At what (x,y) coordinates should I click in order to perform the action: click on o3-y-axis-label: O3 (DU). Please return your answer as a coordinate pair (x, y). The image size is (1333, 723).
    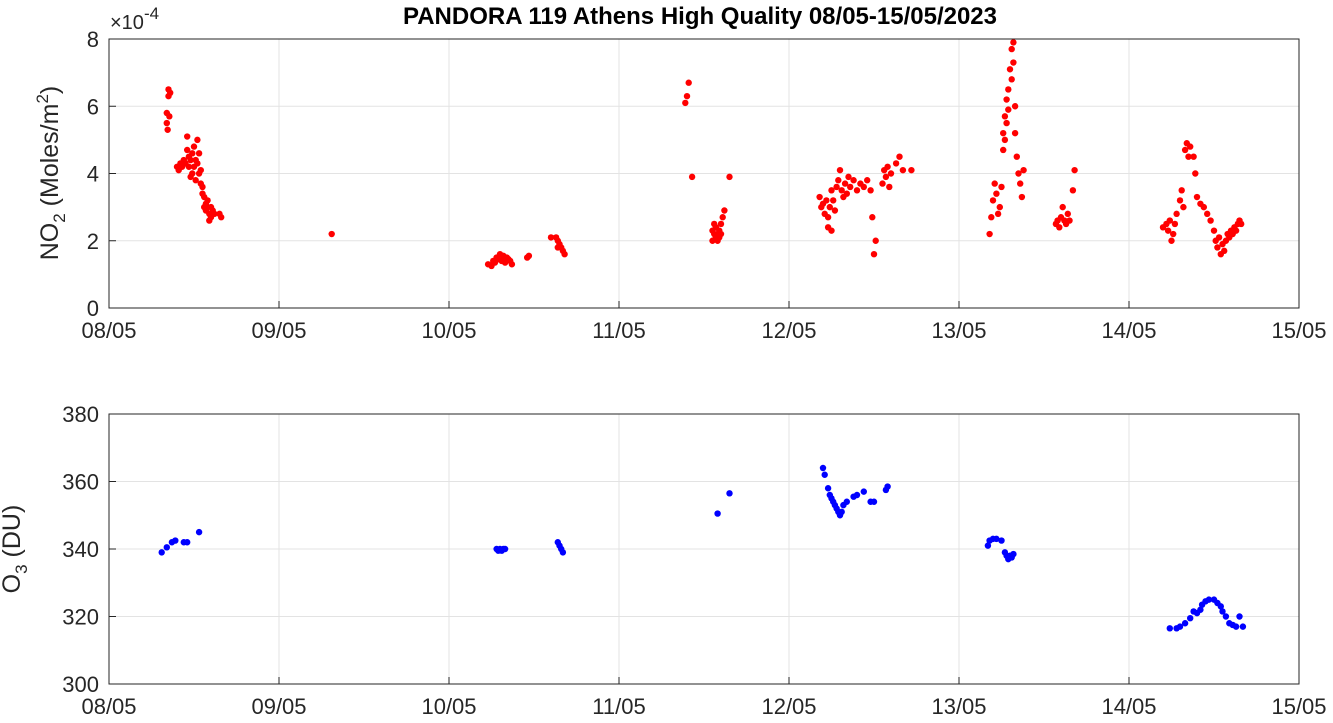
    Looking at the image, I should click on (15, 549).